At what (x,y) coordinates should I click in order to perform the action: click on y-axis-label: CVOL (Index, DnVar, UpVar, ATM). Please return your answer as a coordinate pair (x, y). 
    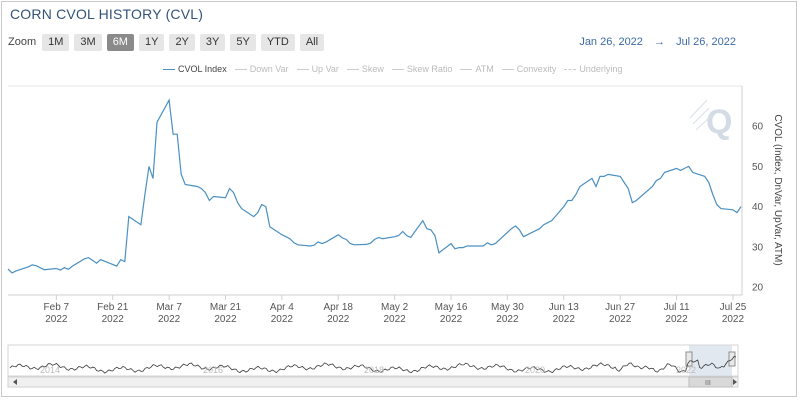
    Looking at the image, I should click on (777, 189).